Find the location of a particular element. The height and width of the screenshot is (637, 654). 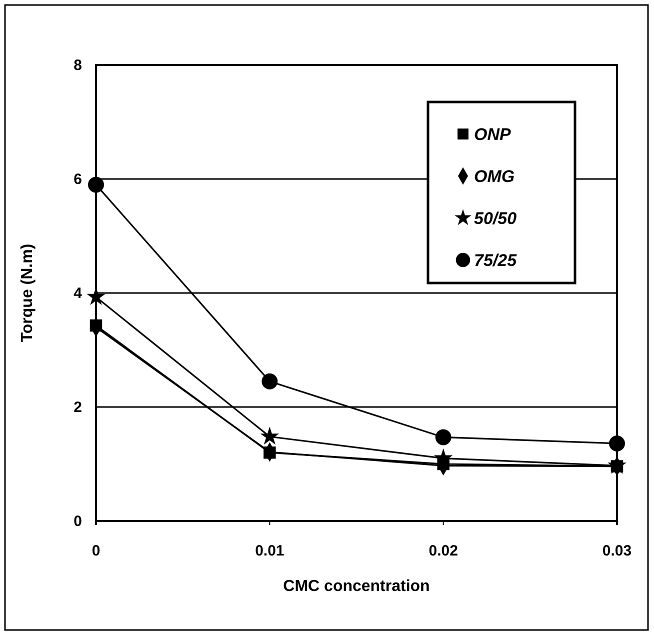

x-axis-title: CMC concentration is located at coordinates (356, 586).